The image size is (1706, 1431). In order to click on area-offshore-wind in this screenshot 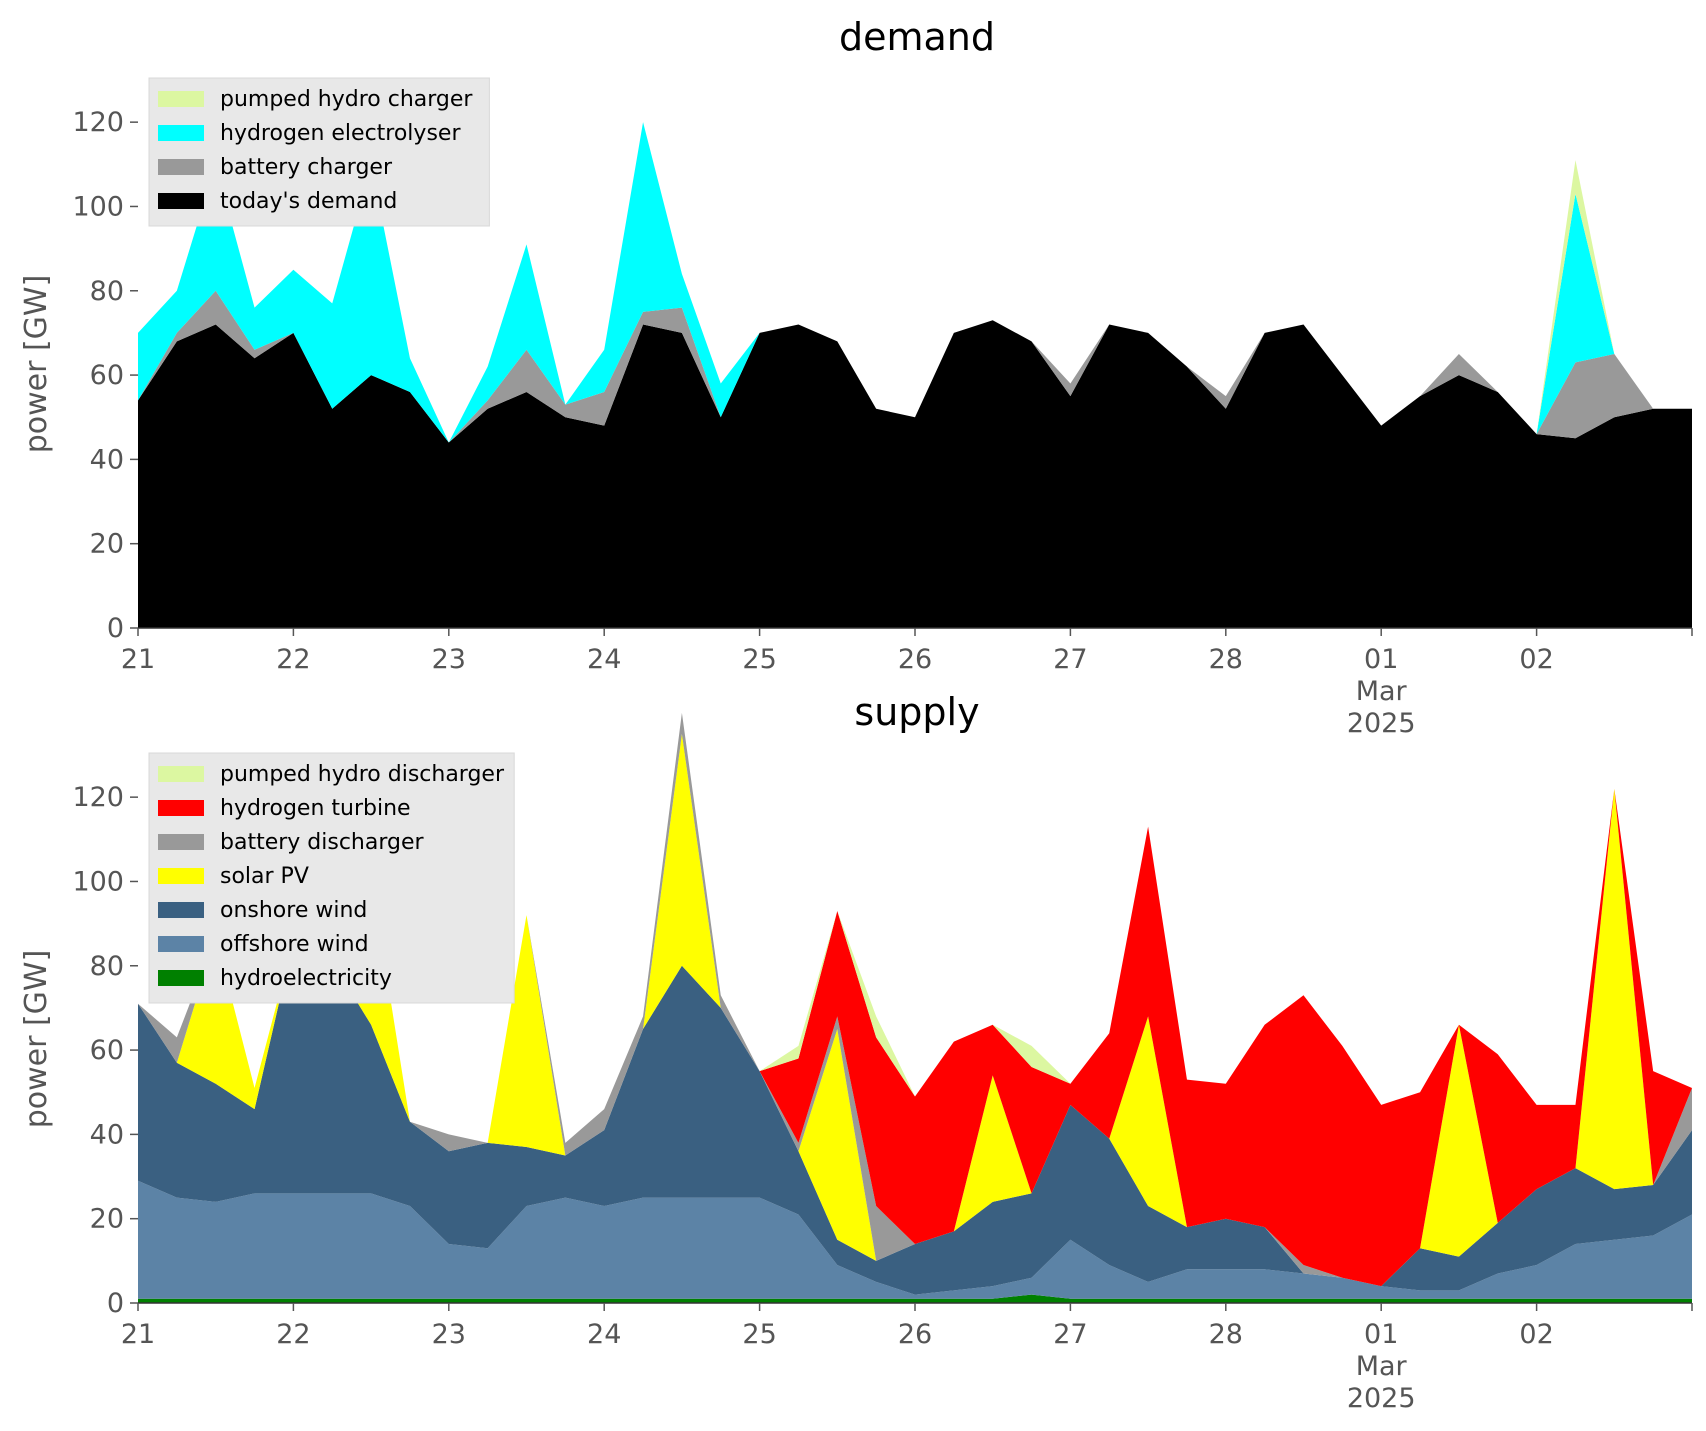, I will do `click(915, 1239)`.